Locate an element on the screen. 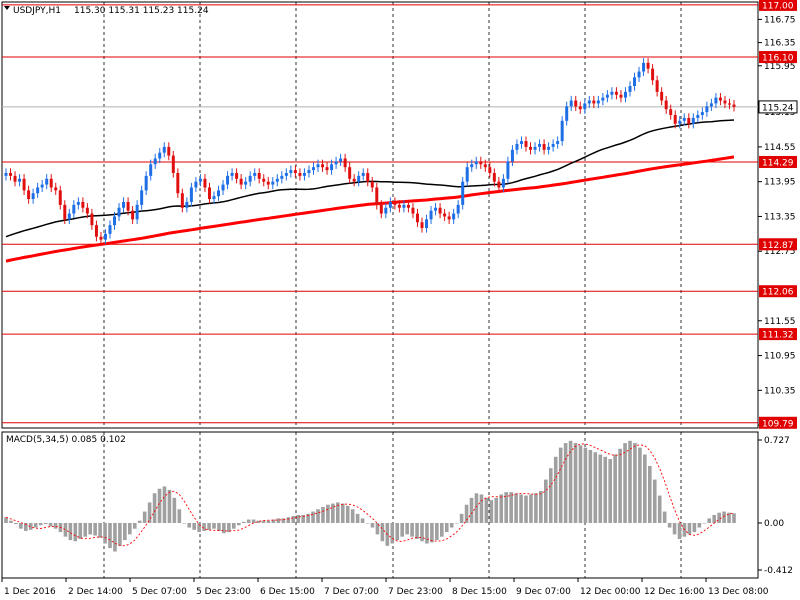 The image size is (800, 600). x-tick-label: 7 Dec 07:00 is located at coordinates (351, 592).